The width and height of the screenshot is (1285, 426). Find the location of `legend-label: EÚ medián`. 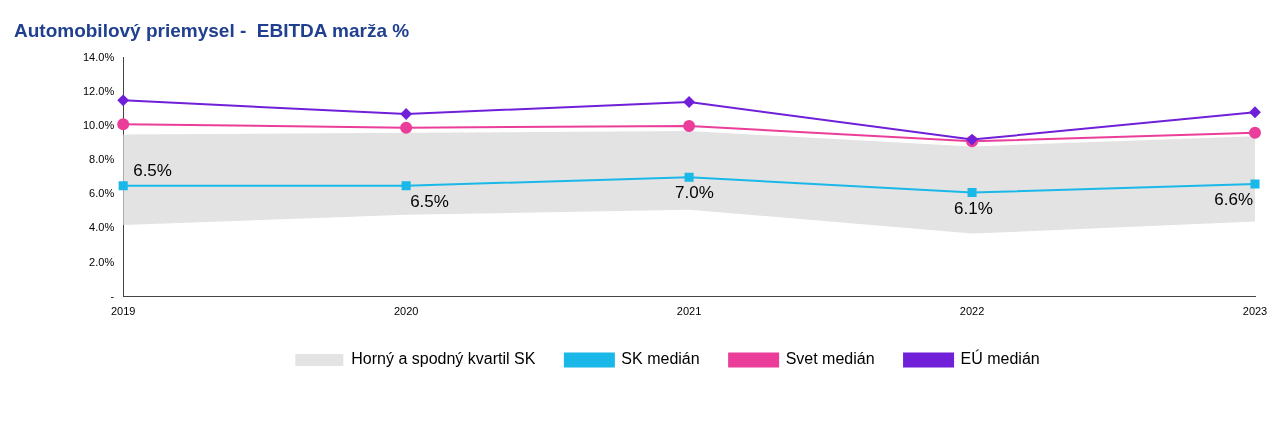

legend-label: EÚ medián is located at coordinates (1000, 358).